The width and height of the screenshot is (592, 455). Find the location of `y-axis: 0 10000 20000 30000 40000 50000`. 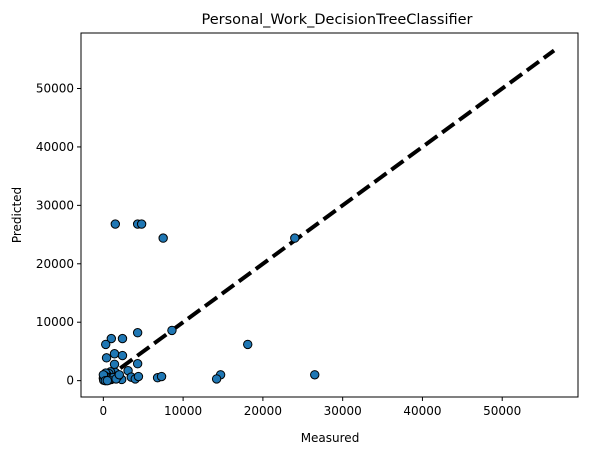

y-axis: 0 10000 20000 30000 40000 50000 is located at coordinates (58, 235).